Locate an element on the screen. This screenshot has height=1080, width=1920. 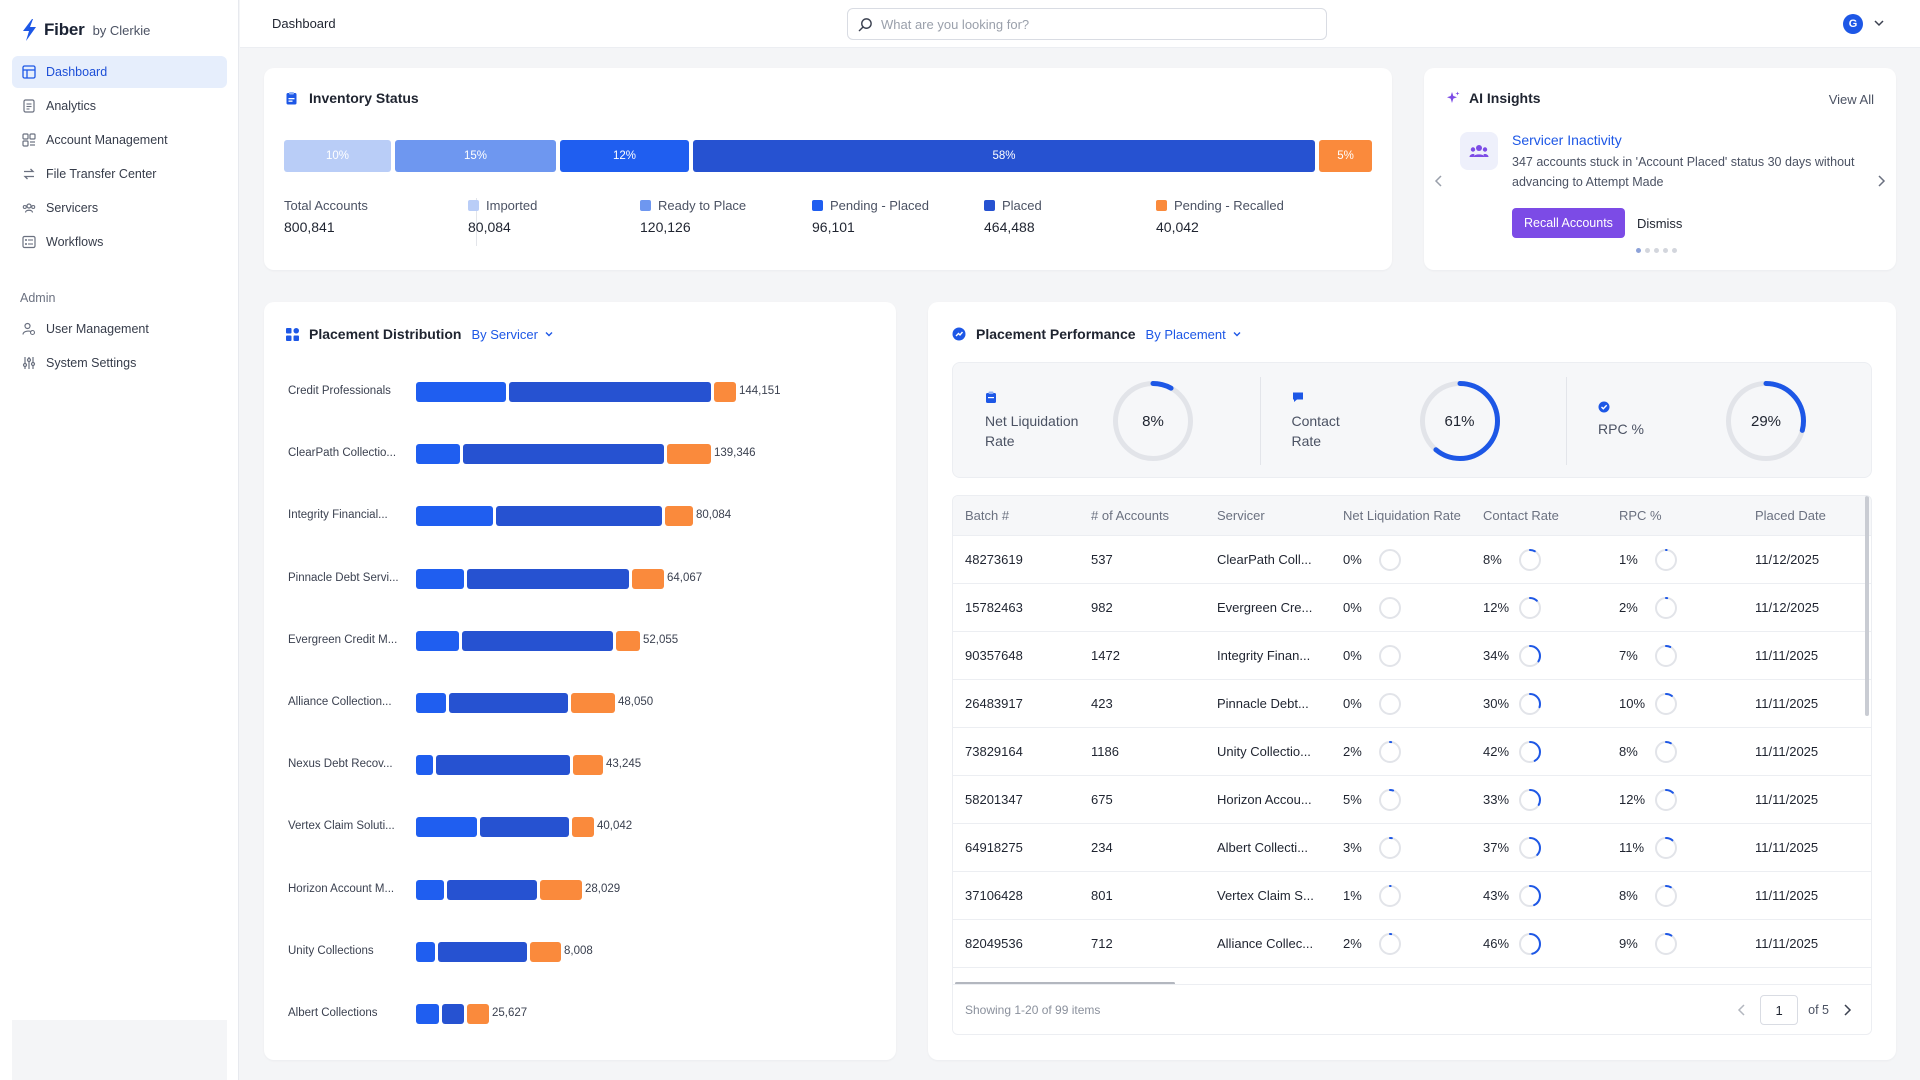
chevron-down-icon is located at coordinates (1879, 23).